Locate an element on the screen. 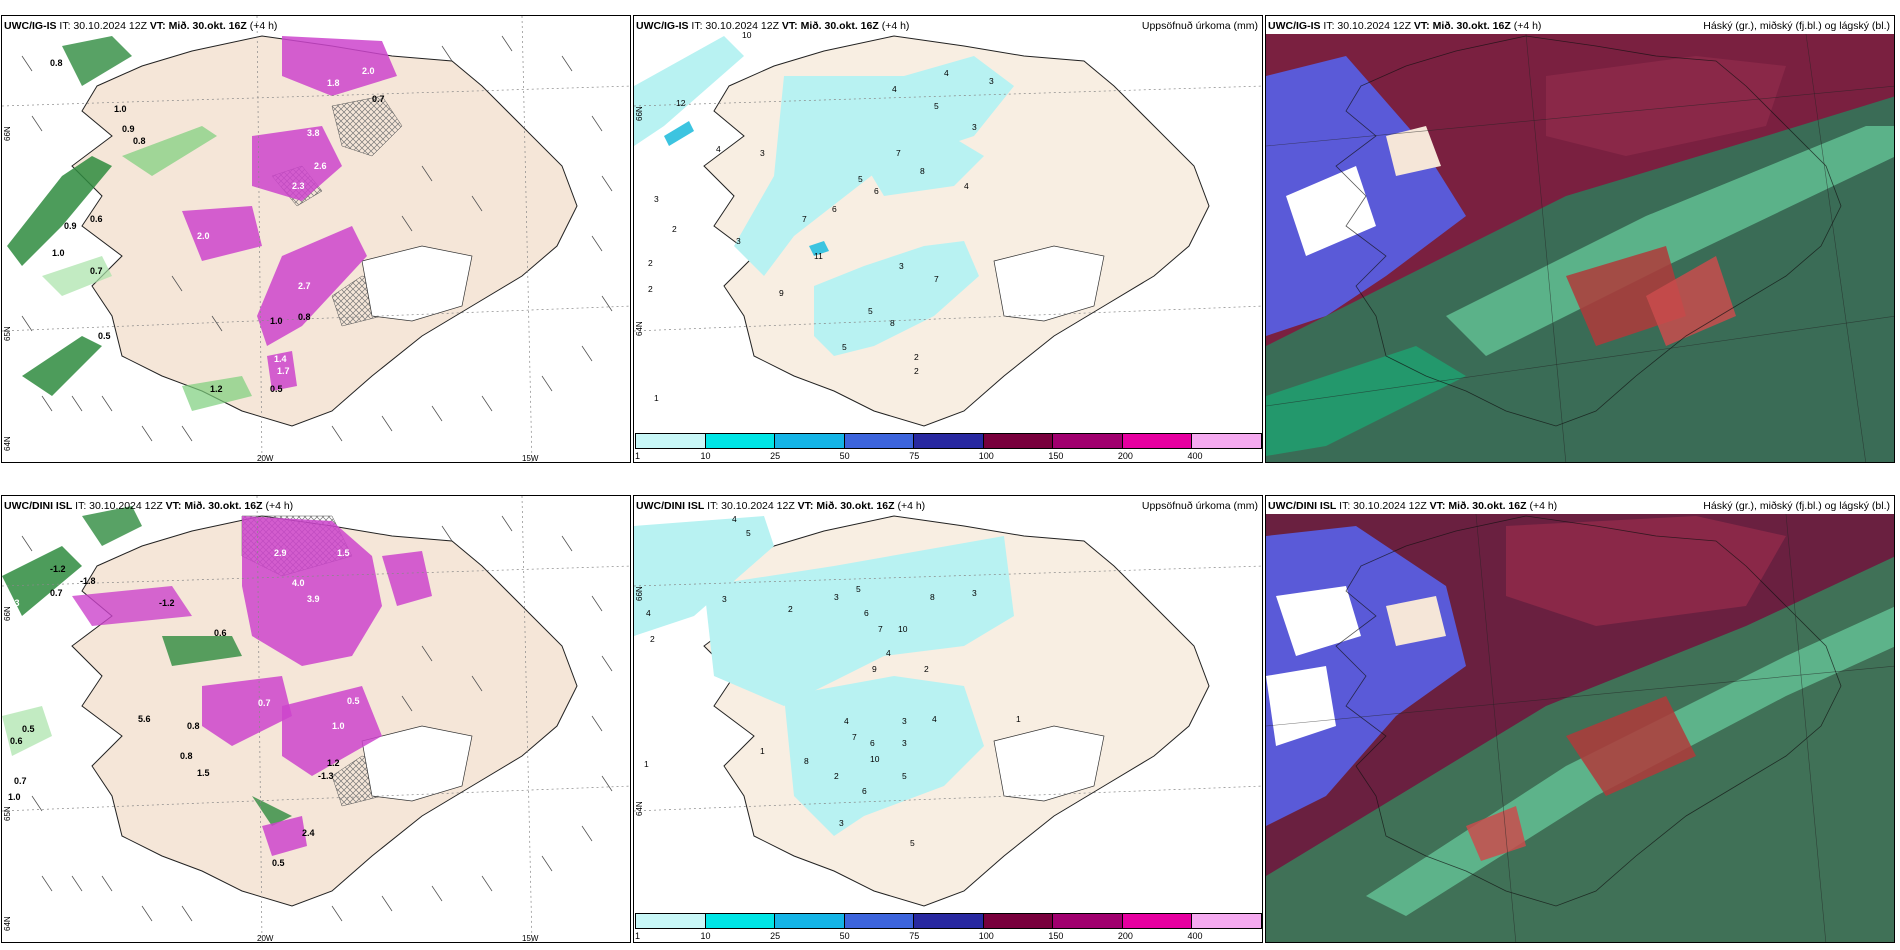 The image size is (1900, 950). precip-label: 0.7 is located at coordinates (378, 99).